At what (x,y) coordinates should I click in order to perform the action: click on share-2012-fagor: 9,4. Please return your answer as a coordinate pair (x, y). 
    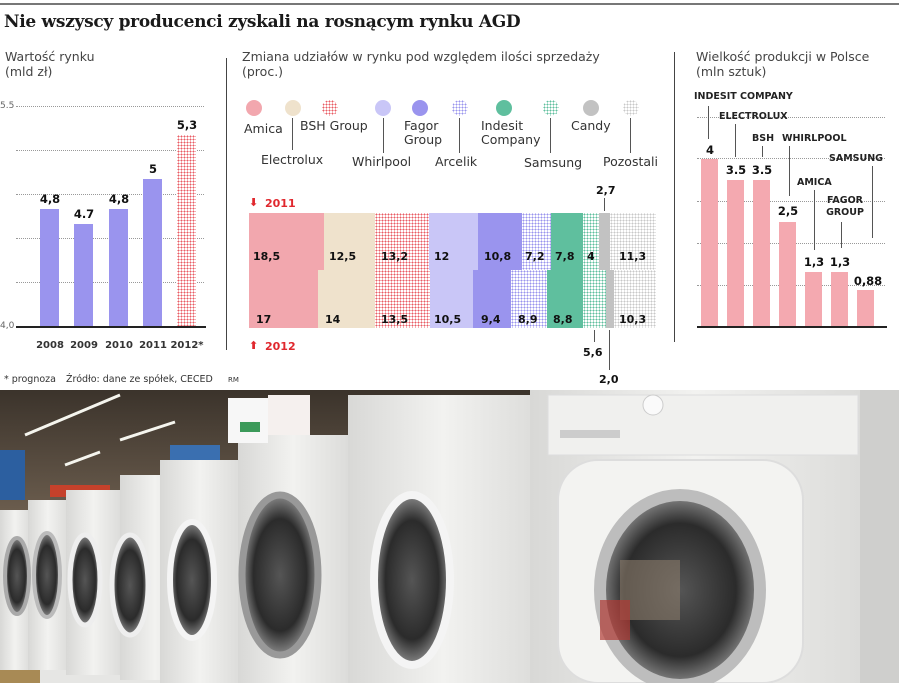
    Looking at the image, I should click on (491, 319).